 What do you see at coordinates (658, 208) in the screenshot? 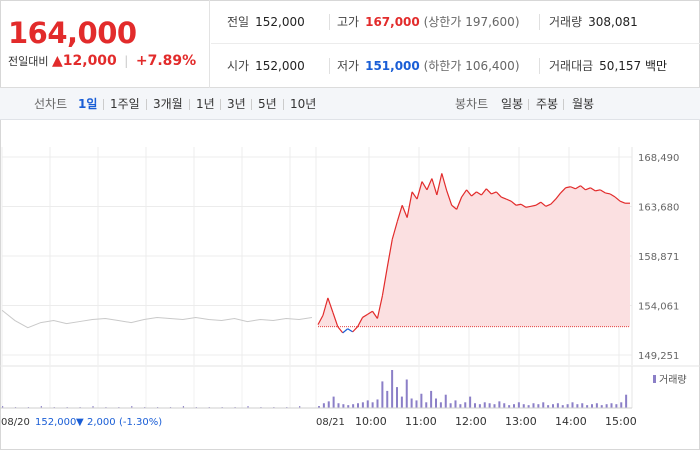
I see `y-tick-label: 163,680` at bounding box center [658, 208].